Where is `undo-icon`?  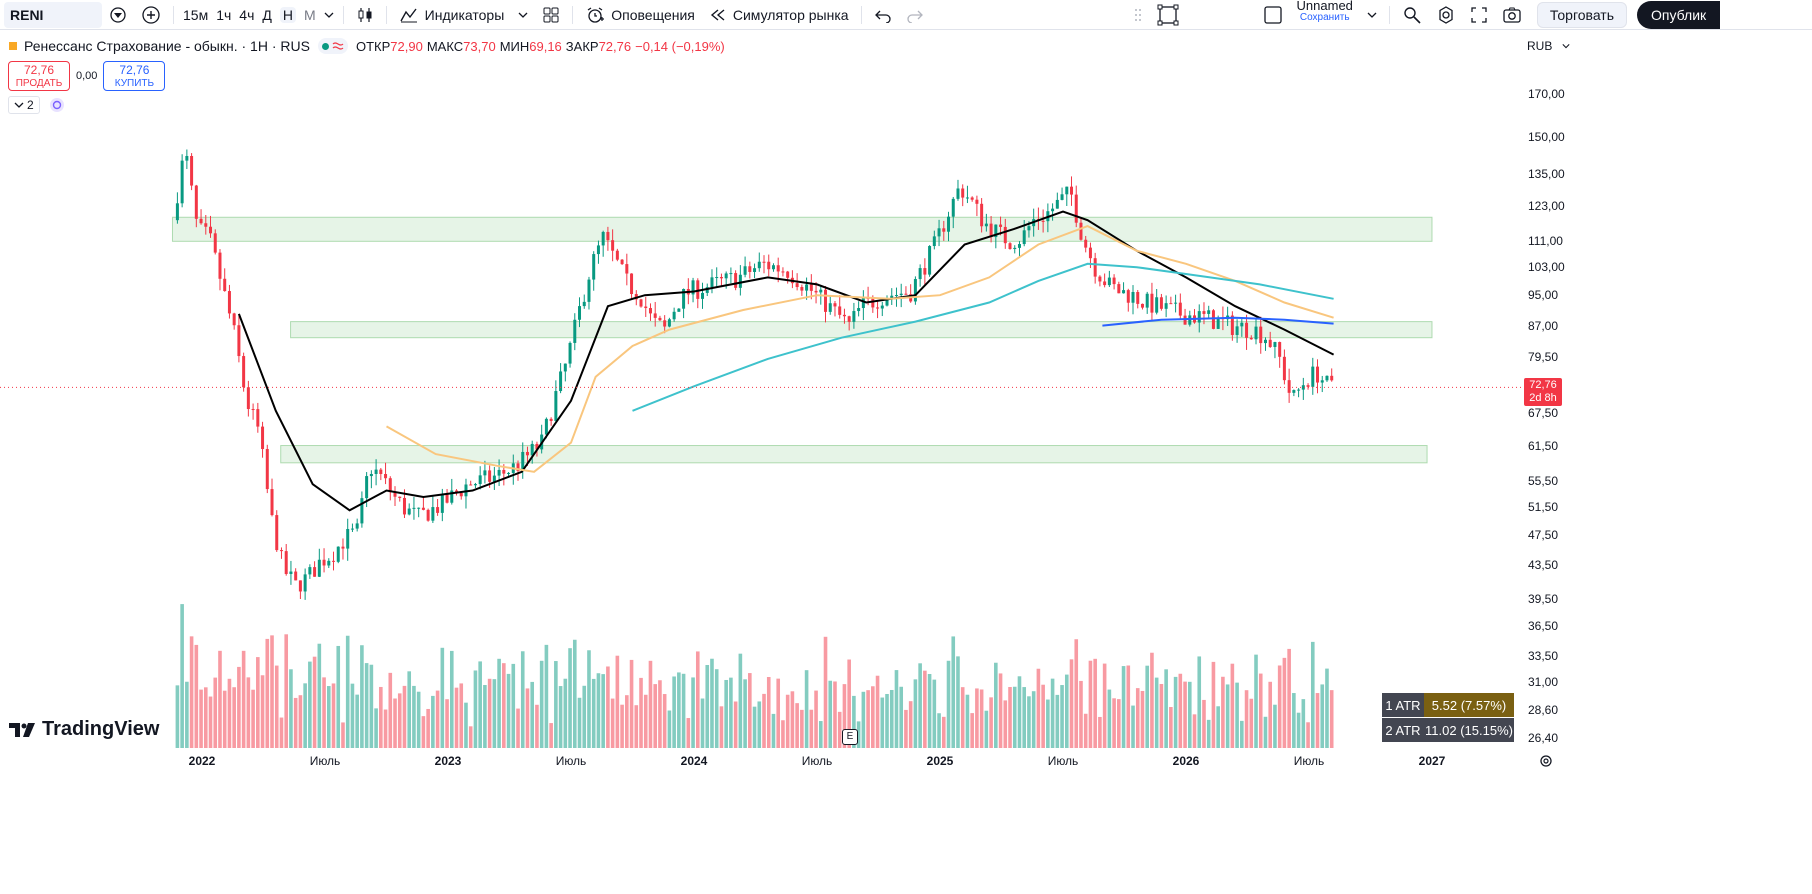
undo-icon is located at coordinates (883, 15).